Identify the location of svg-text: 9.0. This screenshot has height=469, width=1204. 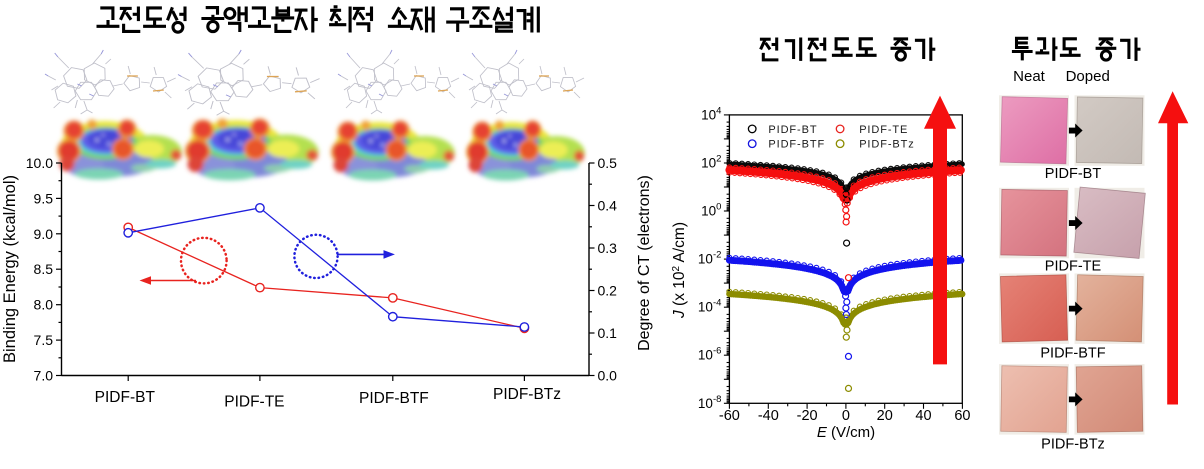
(44, 234).